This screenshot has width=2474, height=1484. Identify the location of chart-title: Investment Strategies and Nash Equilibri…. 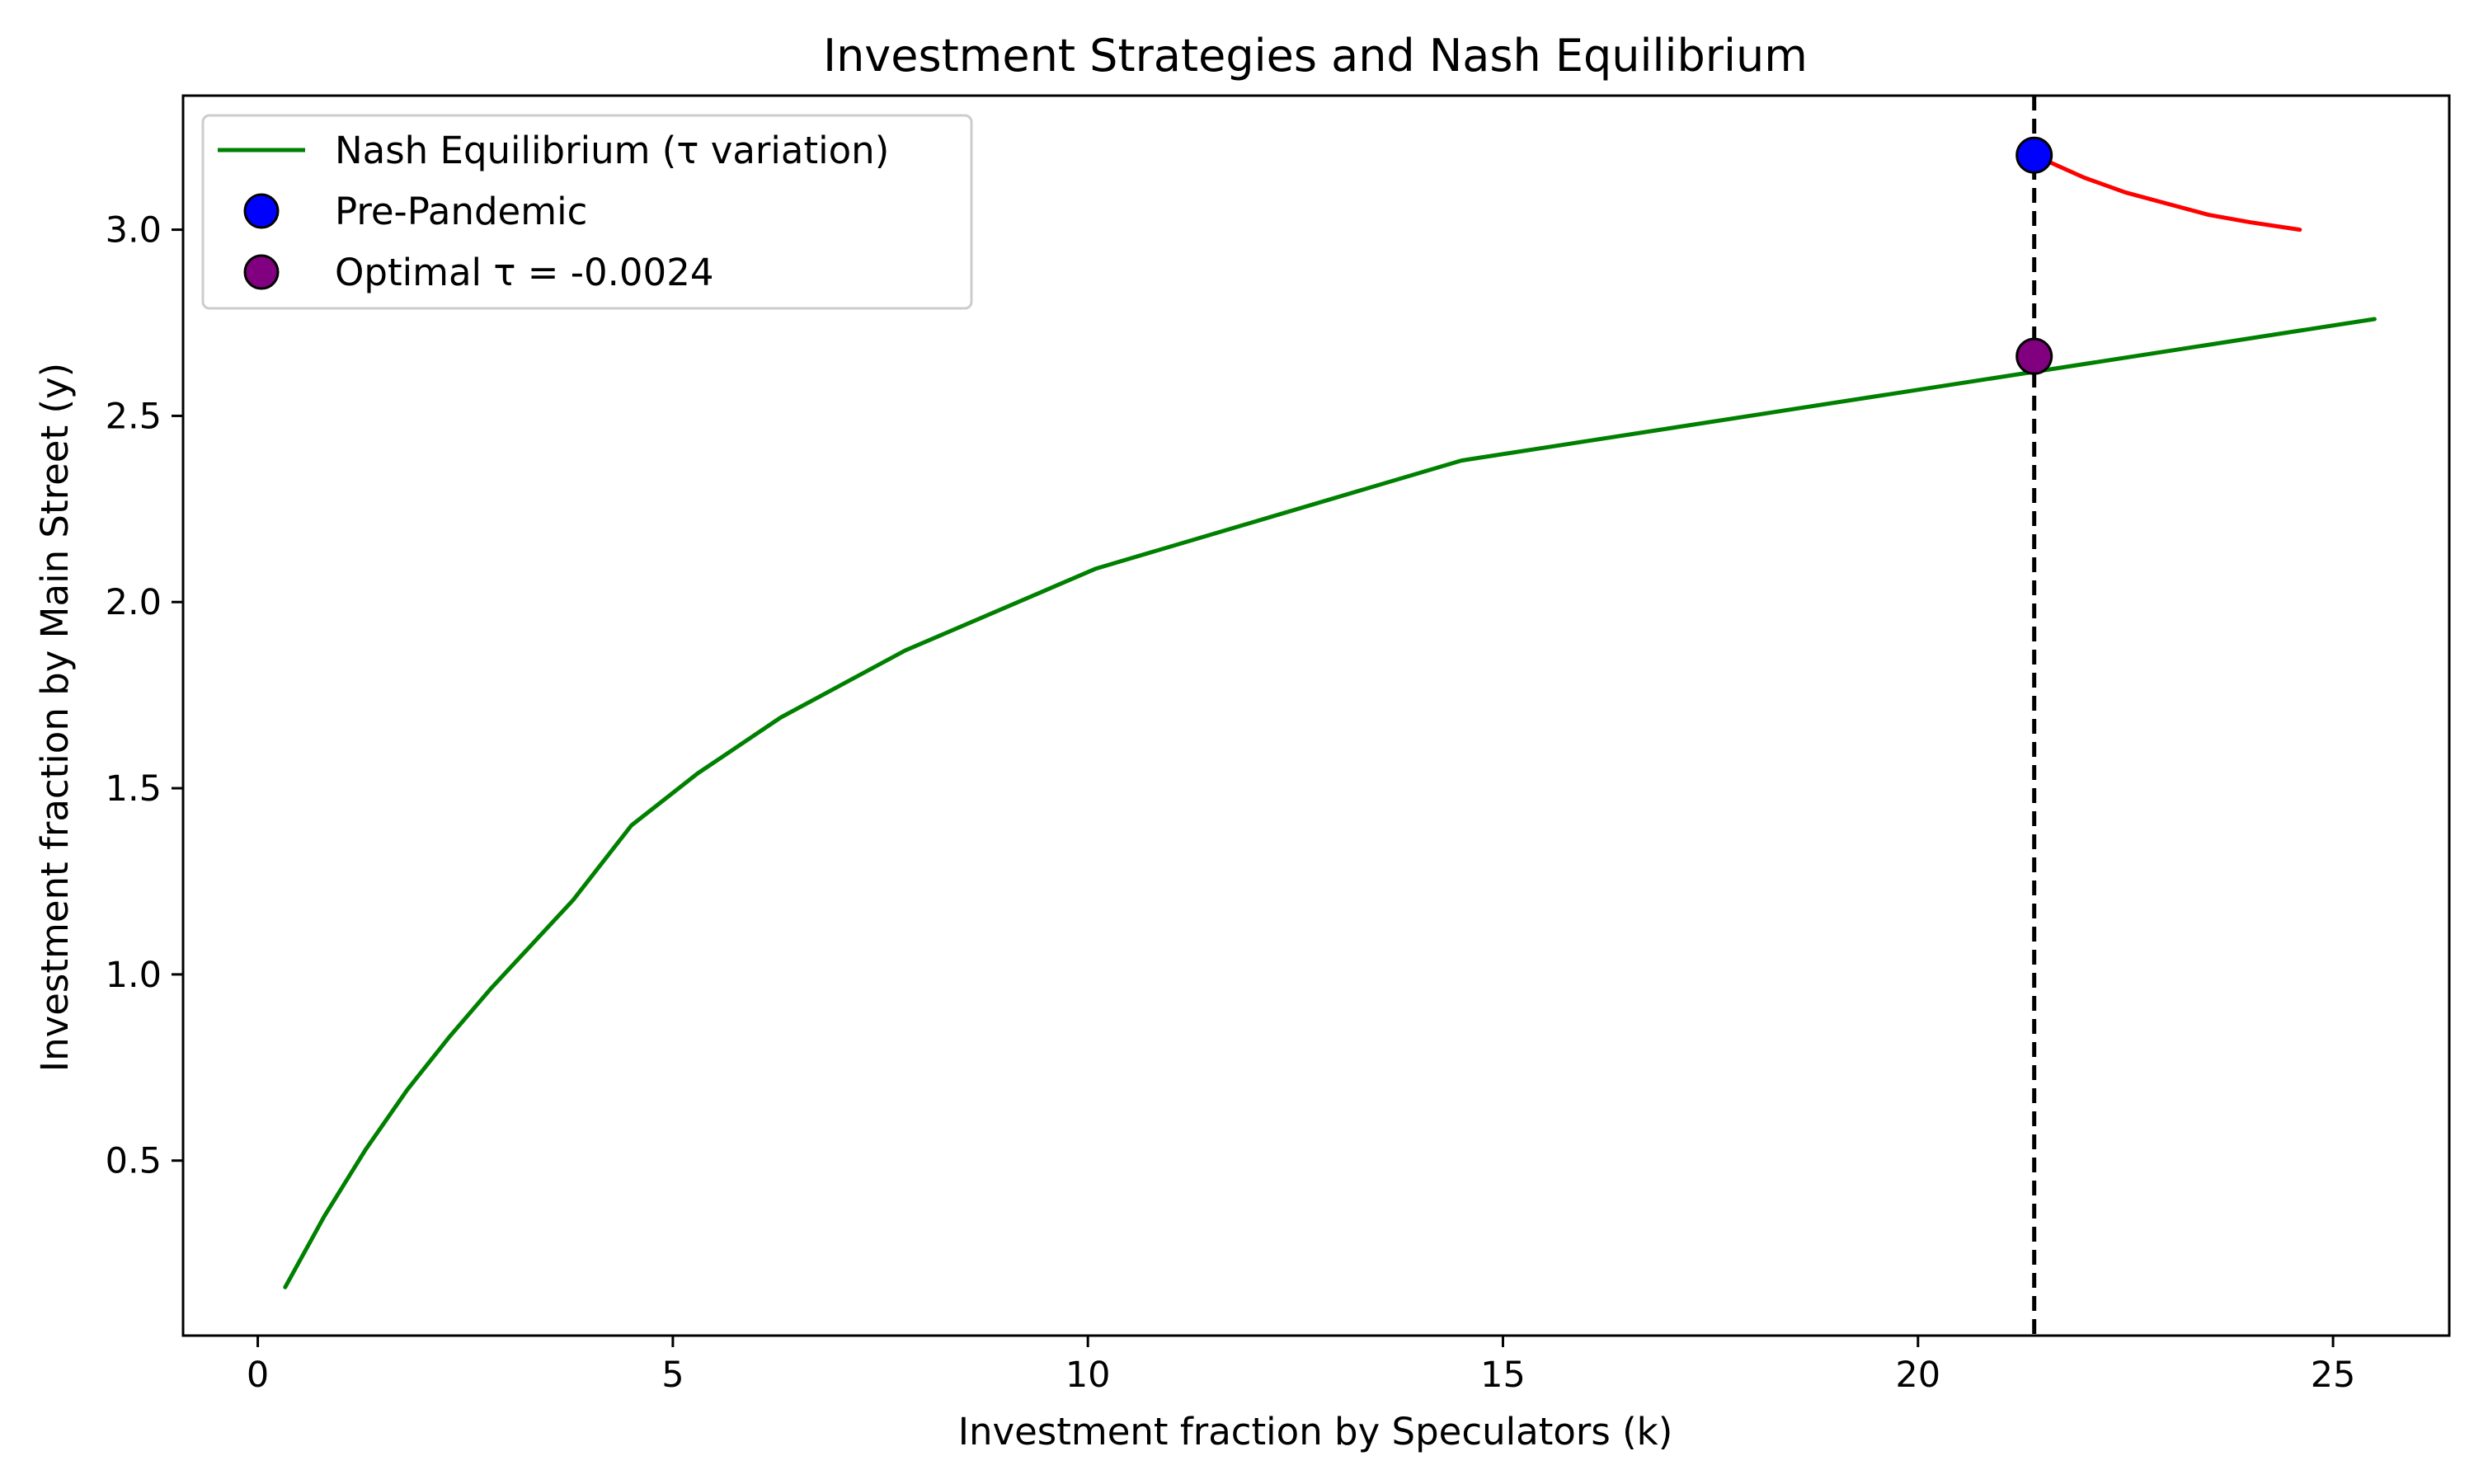
(1315, 56).